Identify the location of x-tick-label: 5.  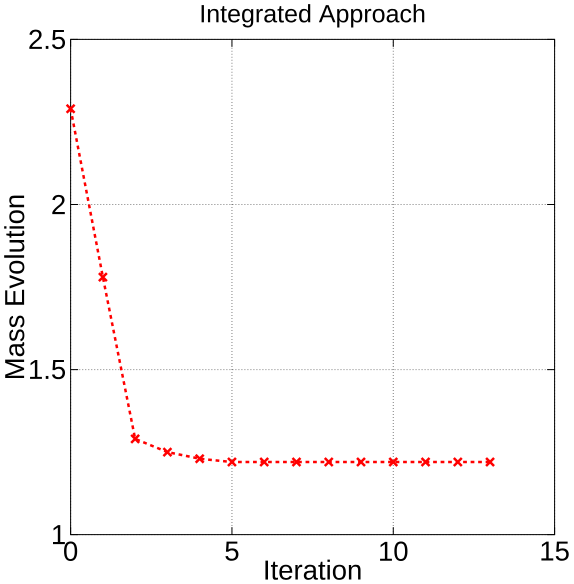
(231, 551).